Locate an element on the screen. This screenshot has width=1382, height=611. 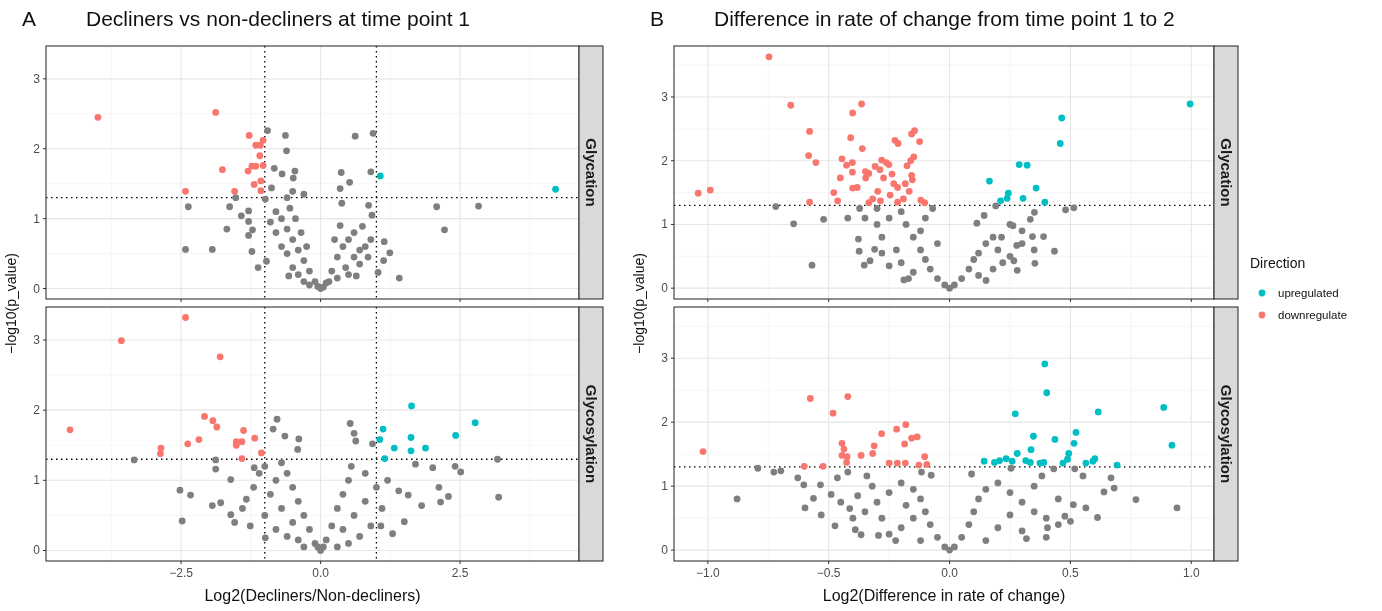
legend-label: upregulated is located at coordinates (1308, 293).